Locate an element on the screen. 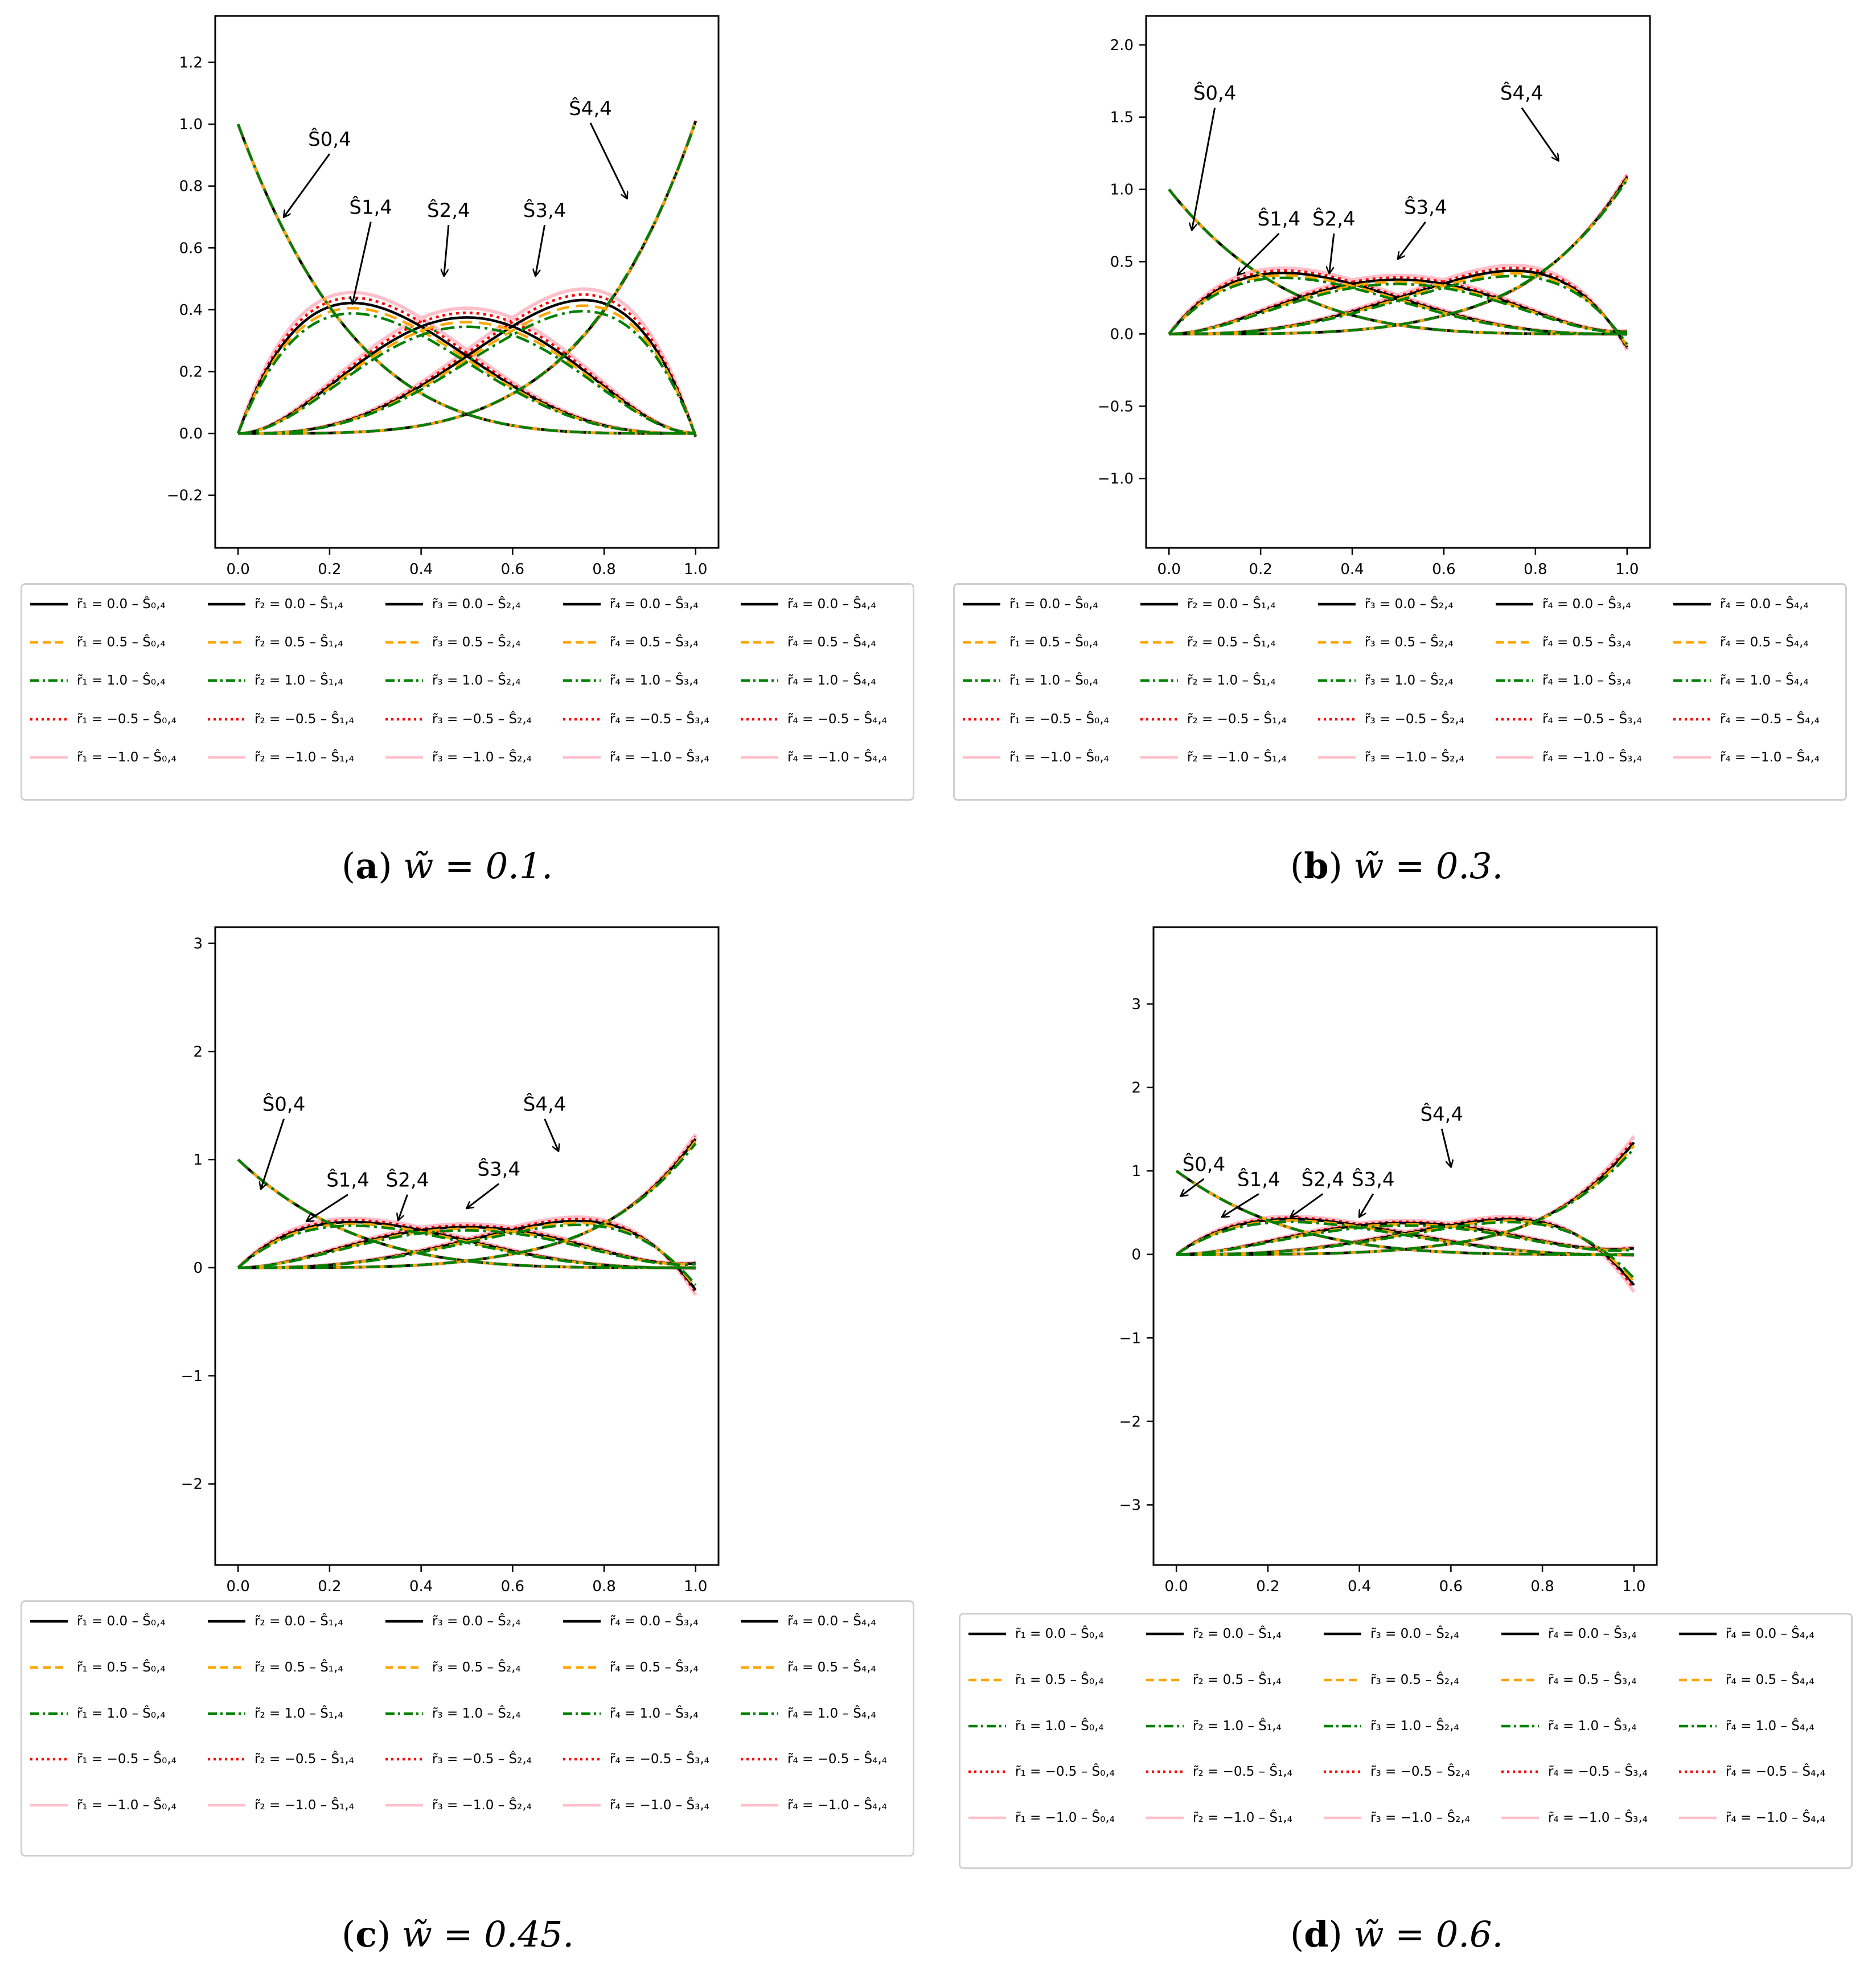 The width and height of the screenshot is (1876, 1979). x-tick-label: 0.6 is located at coordinates (1451, 1586).